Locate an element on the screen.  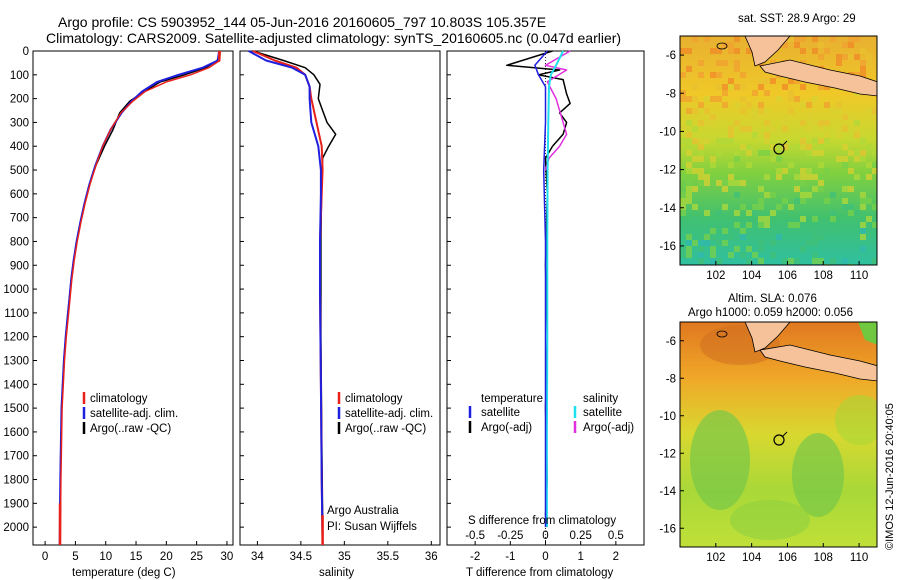
sst-map-title: sat. SST: 28.9 Argo: 29 is located at coordinates (797, 19).